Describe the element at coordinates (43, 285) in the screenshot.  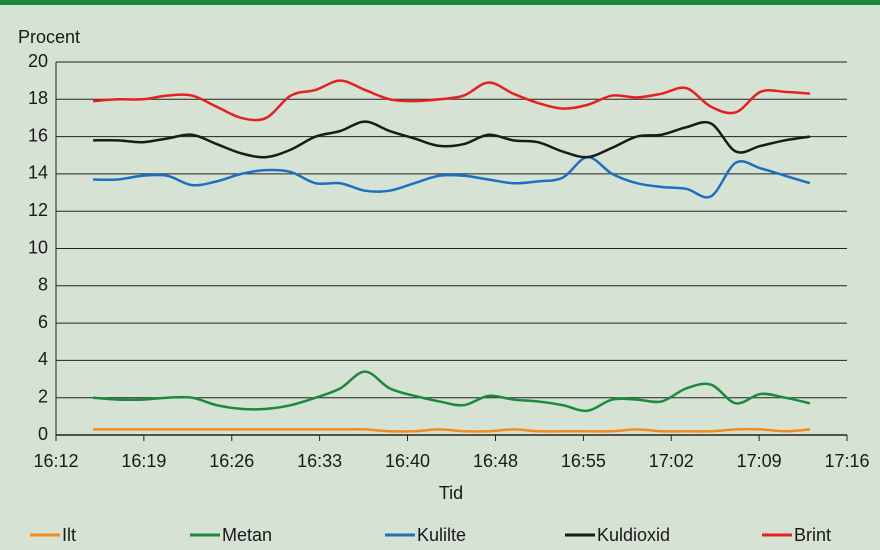
I see `y-tick-label: 8` at that location.